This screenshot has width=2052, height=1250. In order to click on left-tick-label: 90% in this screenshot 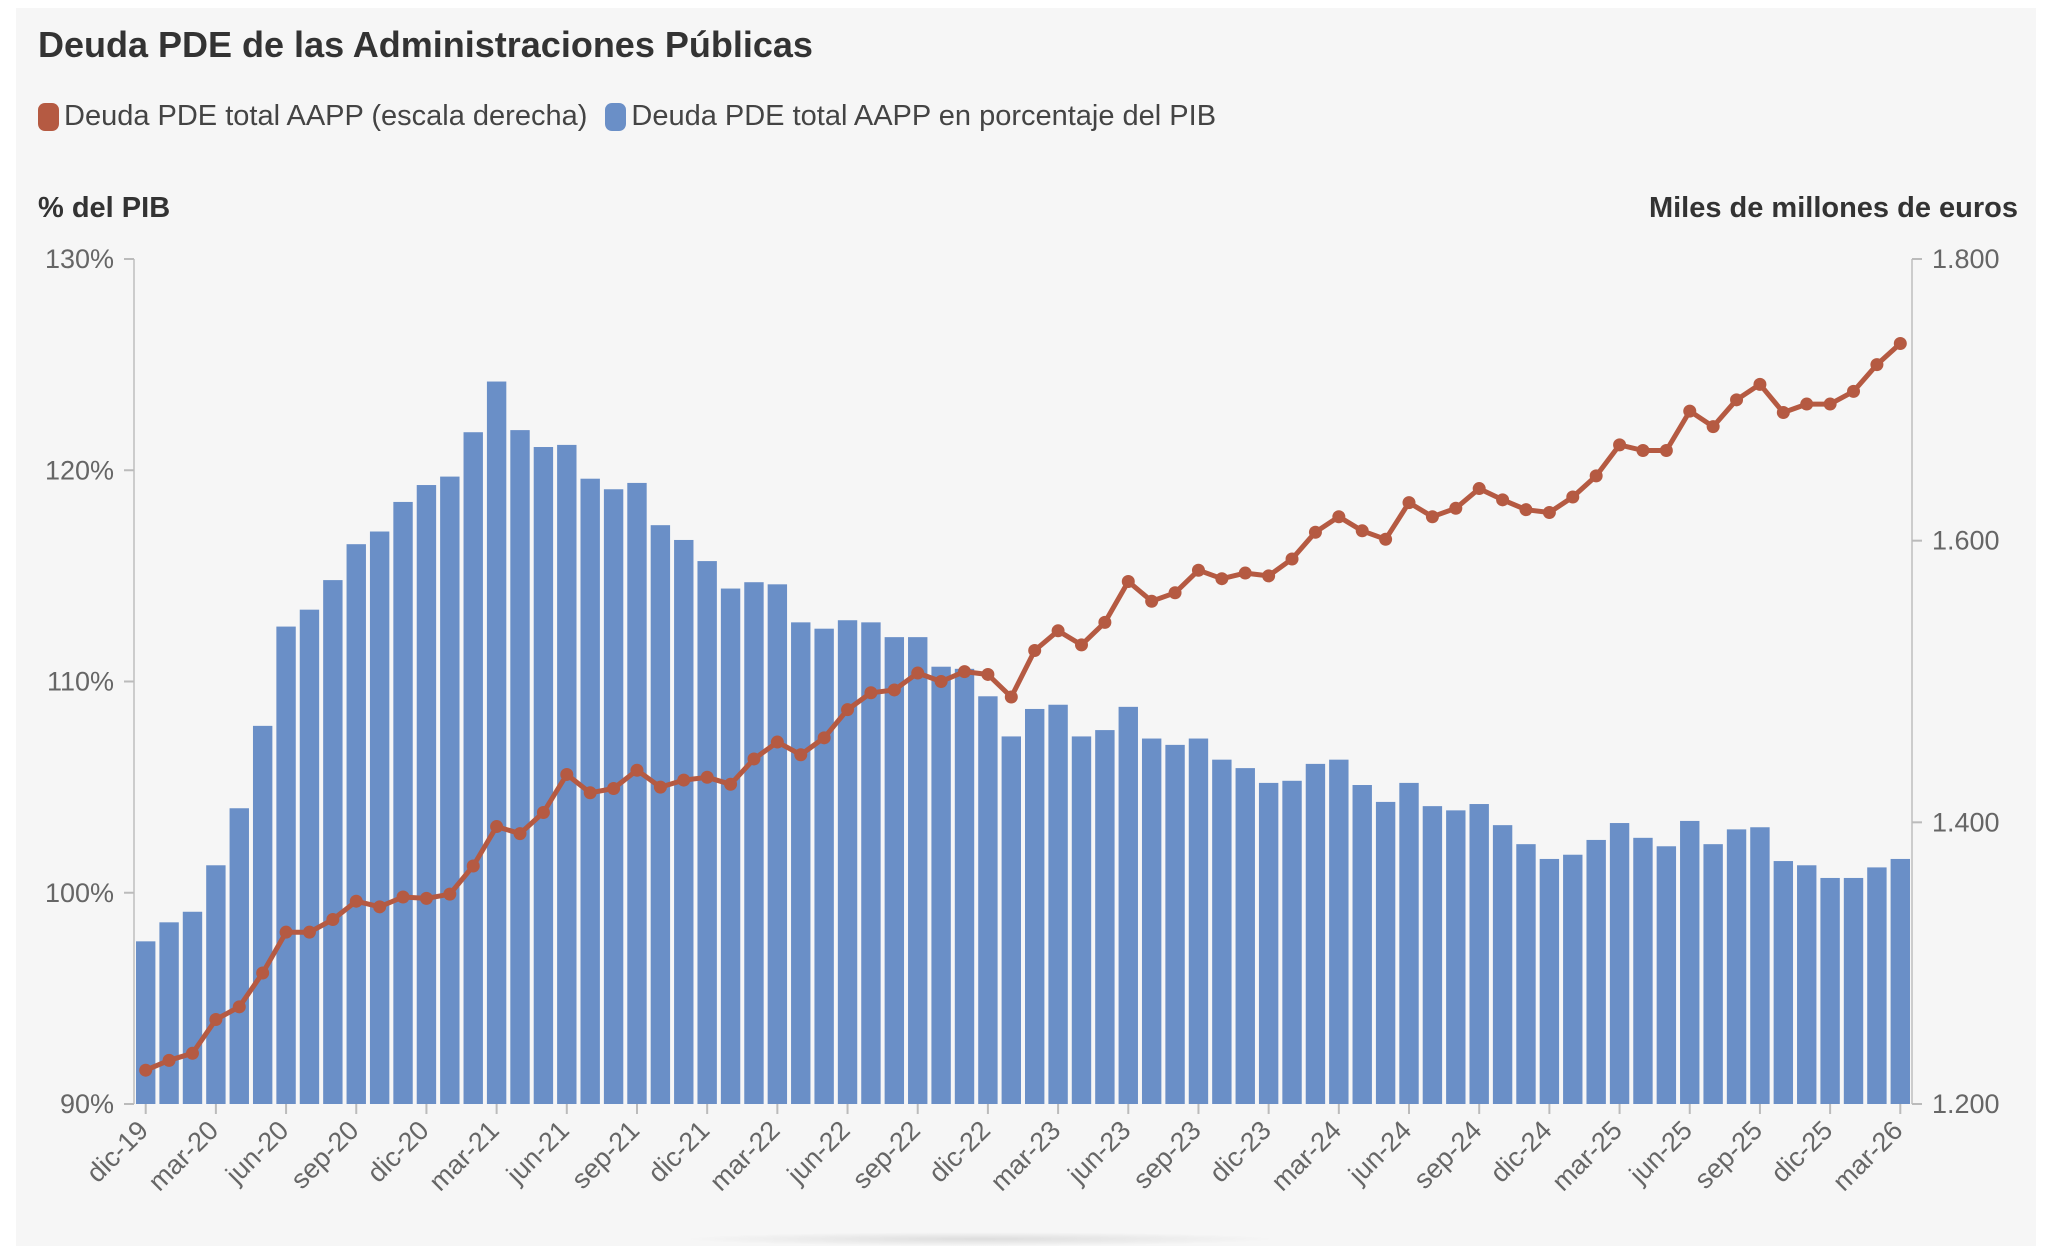, I will do `click(87, 1104)`.